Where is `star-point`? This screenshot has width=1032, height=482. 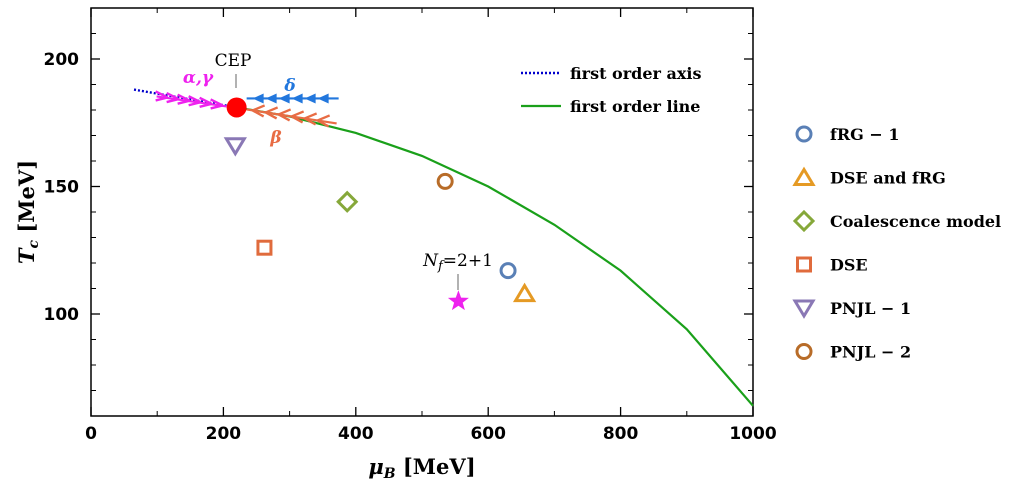
star-point is located at coordinates (458, 300).